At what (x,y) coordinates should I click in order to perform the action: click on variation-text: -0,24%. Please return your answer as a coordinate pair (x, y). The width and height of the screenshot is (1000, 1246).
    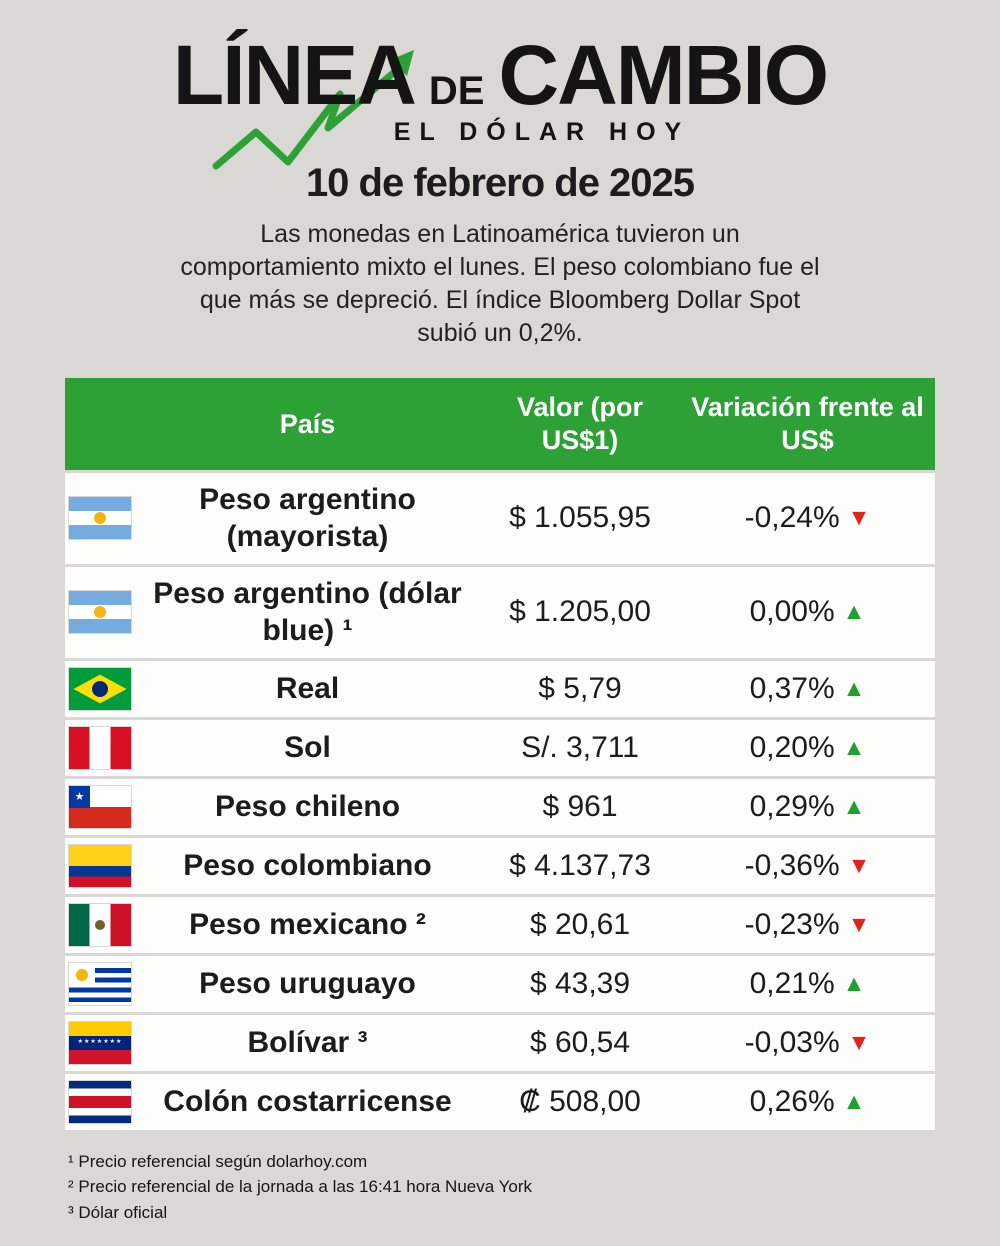
    Looking at the image, I should click on (792, 518).